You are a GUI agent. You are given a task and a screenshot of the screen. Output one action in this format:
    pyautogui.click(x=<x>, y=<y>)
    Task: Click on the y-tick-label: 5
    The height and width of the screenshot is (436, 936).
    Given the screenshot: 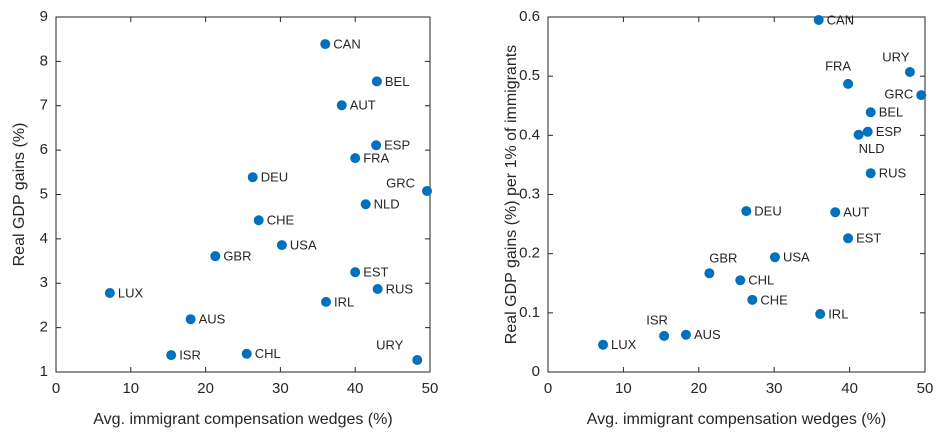 What is the action you would take?
    pyautogui.click(x=44, y=193)
    